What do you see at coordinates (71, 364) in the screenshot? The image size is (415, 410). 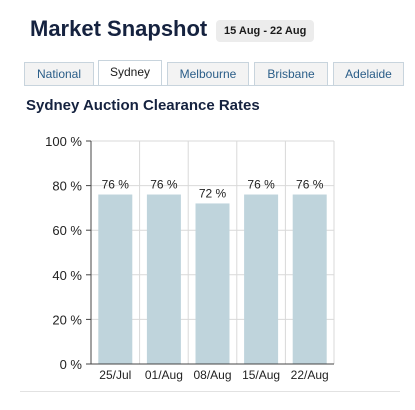 I see `y-tick-label: 0 %` at bounding box center [71, 364].